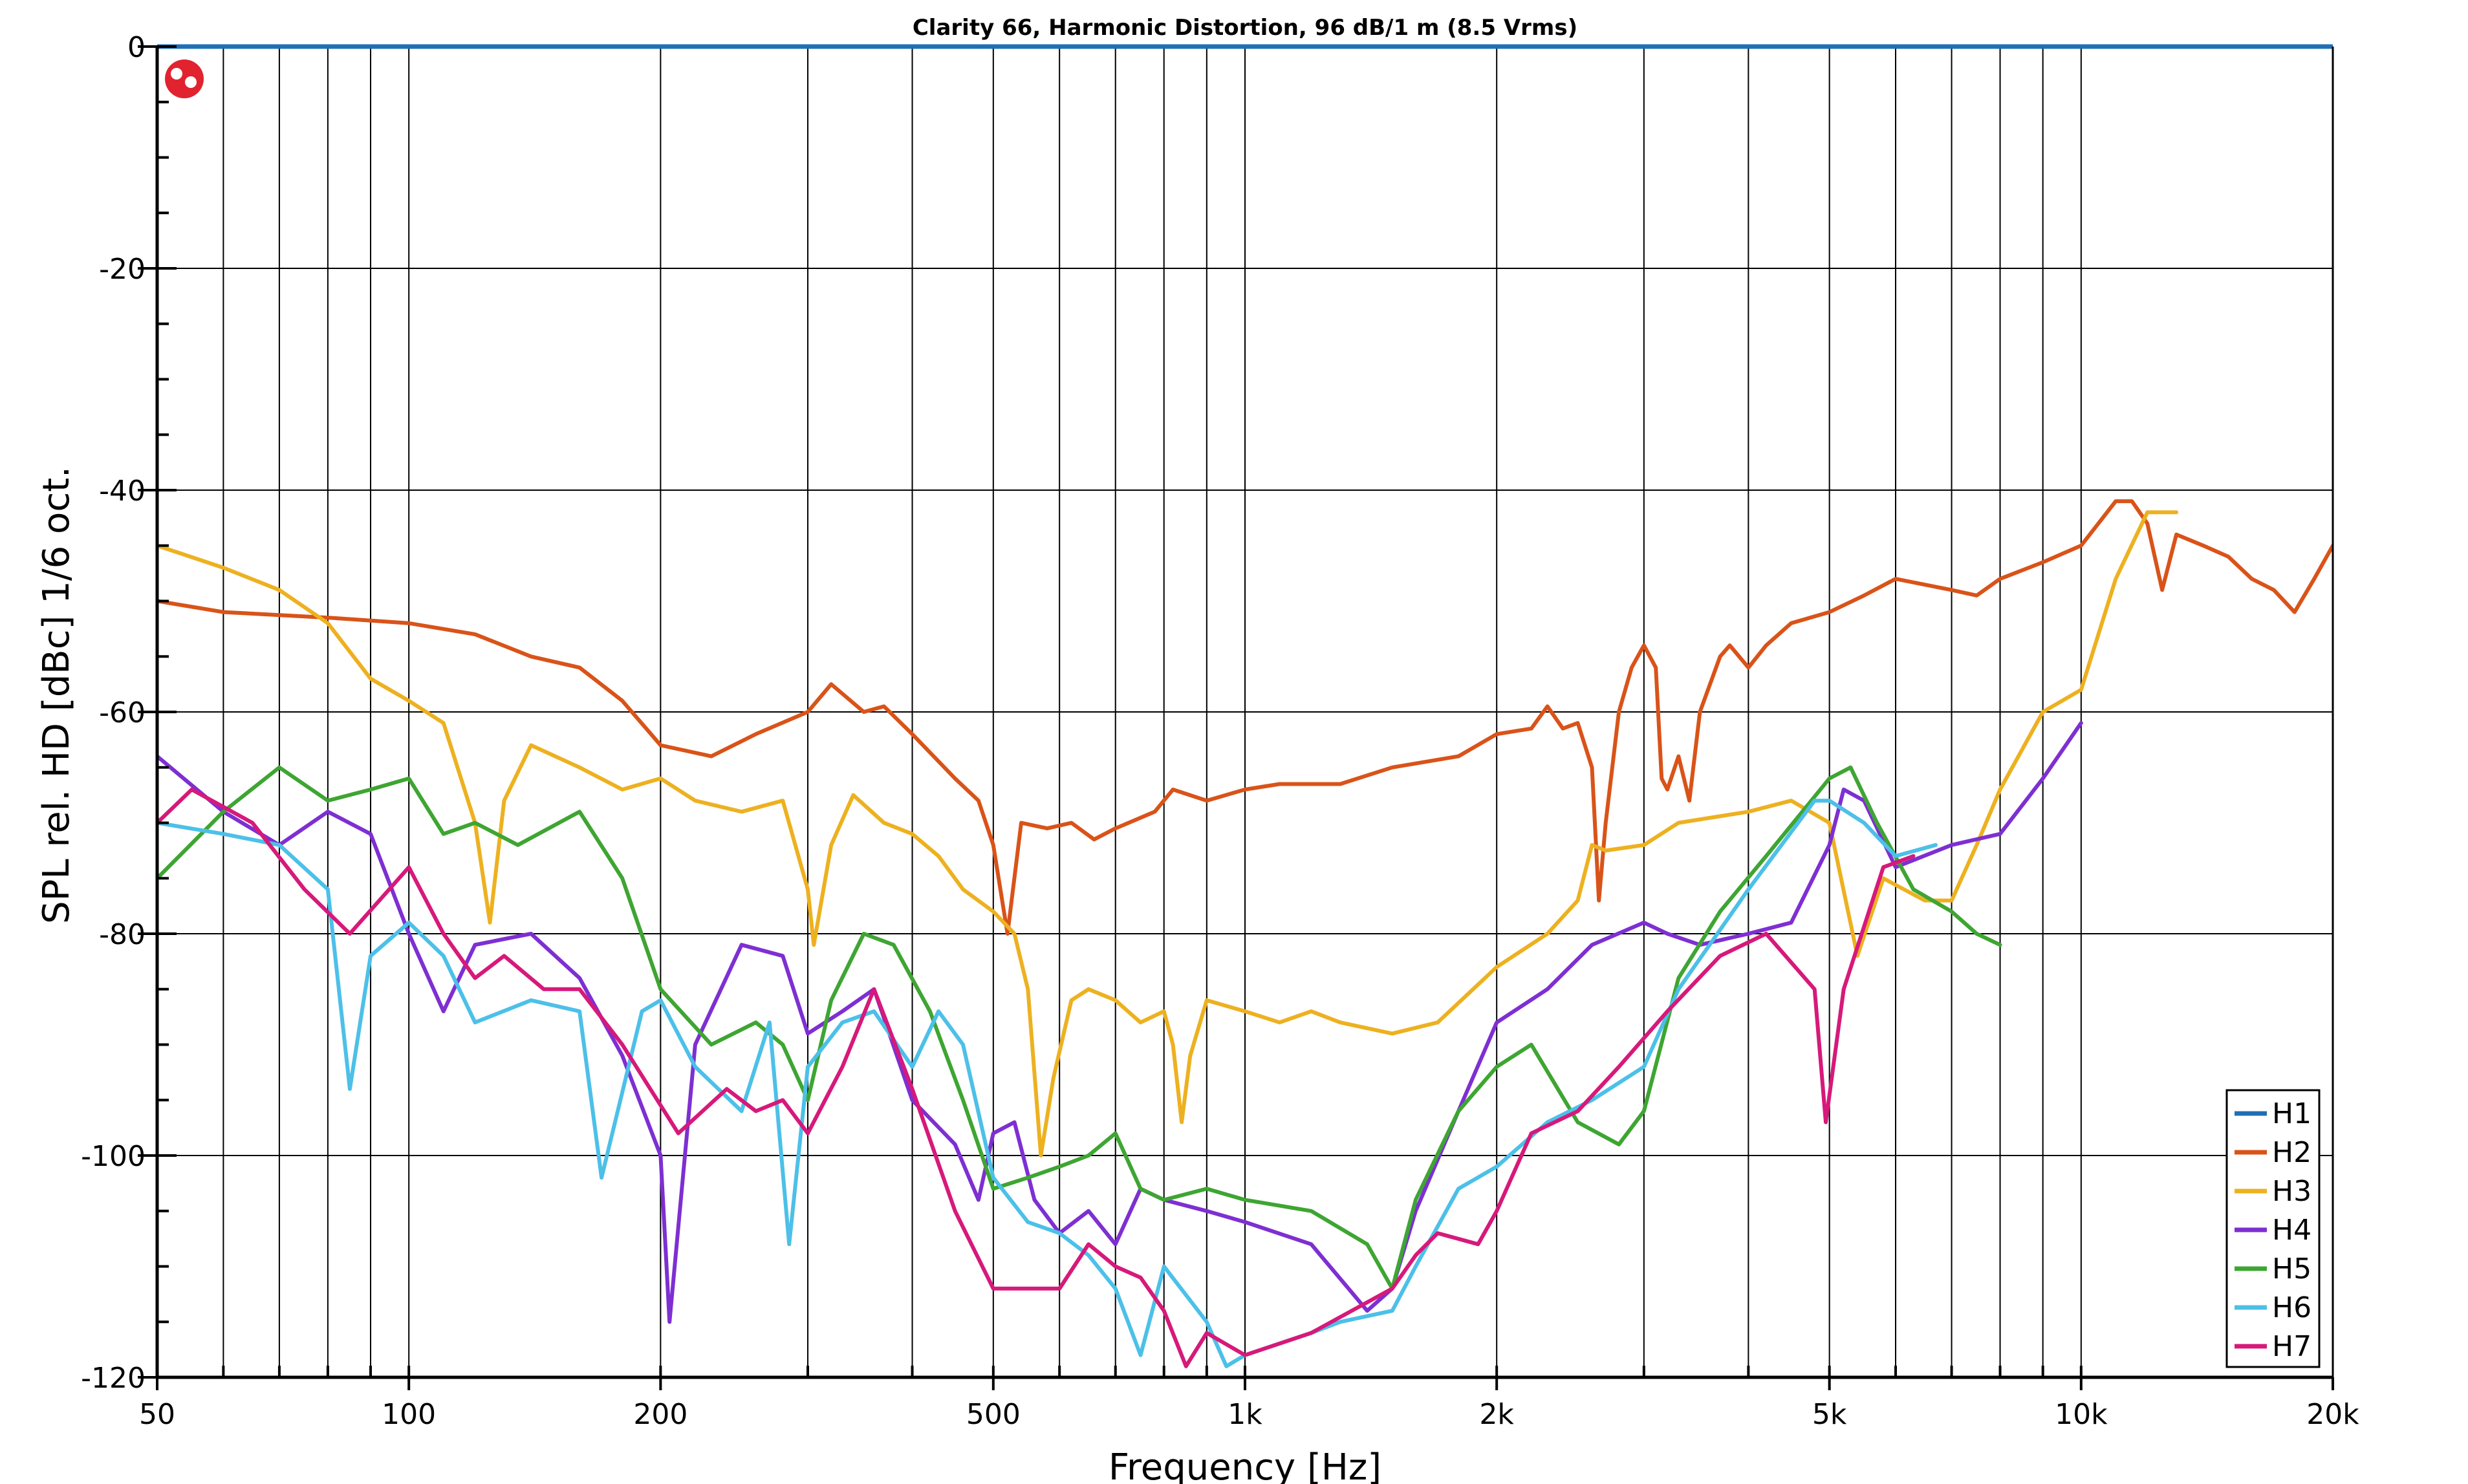  What do you see at coordinates (157, 1414) in the screenshot?
I see `x-tick-label: 50` at bounding box center [157, 1414].